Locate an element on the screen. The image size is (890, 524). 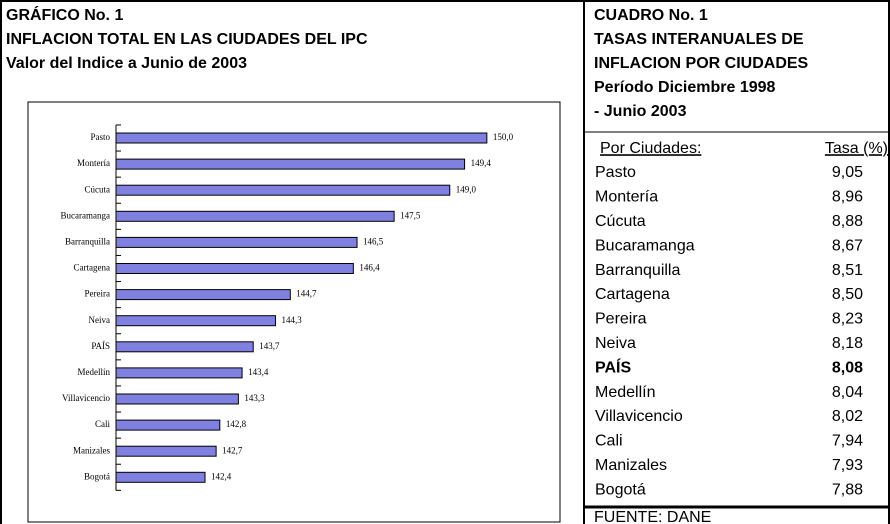
category-label: Barranquilla is located at coordinates (87, 241).